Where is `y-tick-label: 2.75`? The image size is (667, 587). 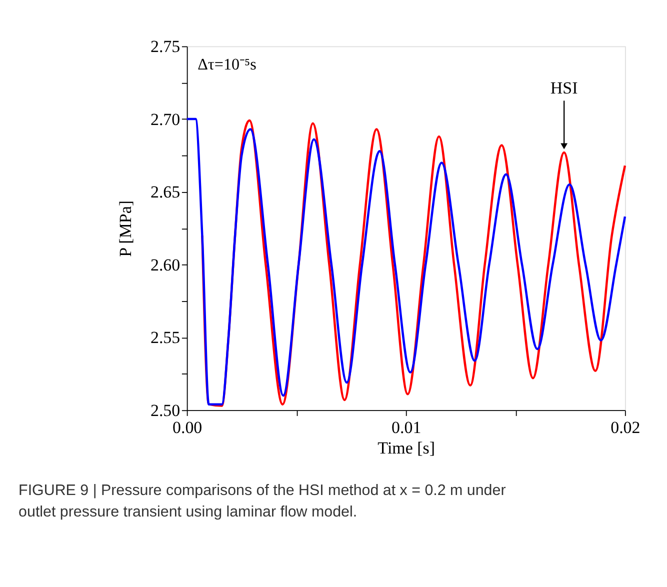 y-tick-label: 2.75 is located at coordinates (165, 46).